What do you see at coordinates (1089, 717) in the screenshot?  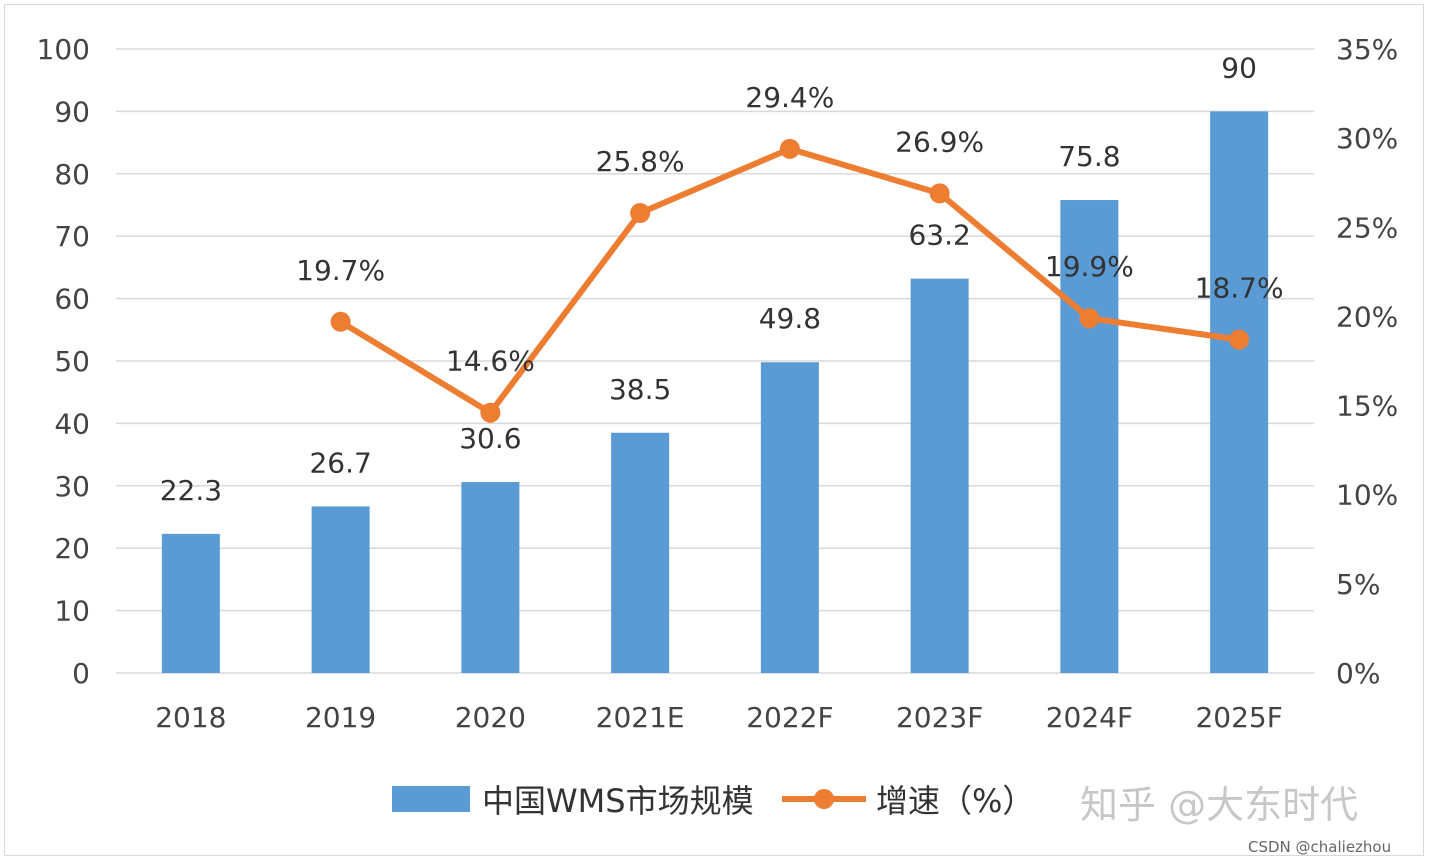 I see `x-category-label: 2024F` at bounding box center [1089, 717].